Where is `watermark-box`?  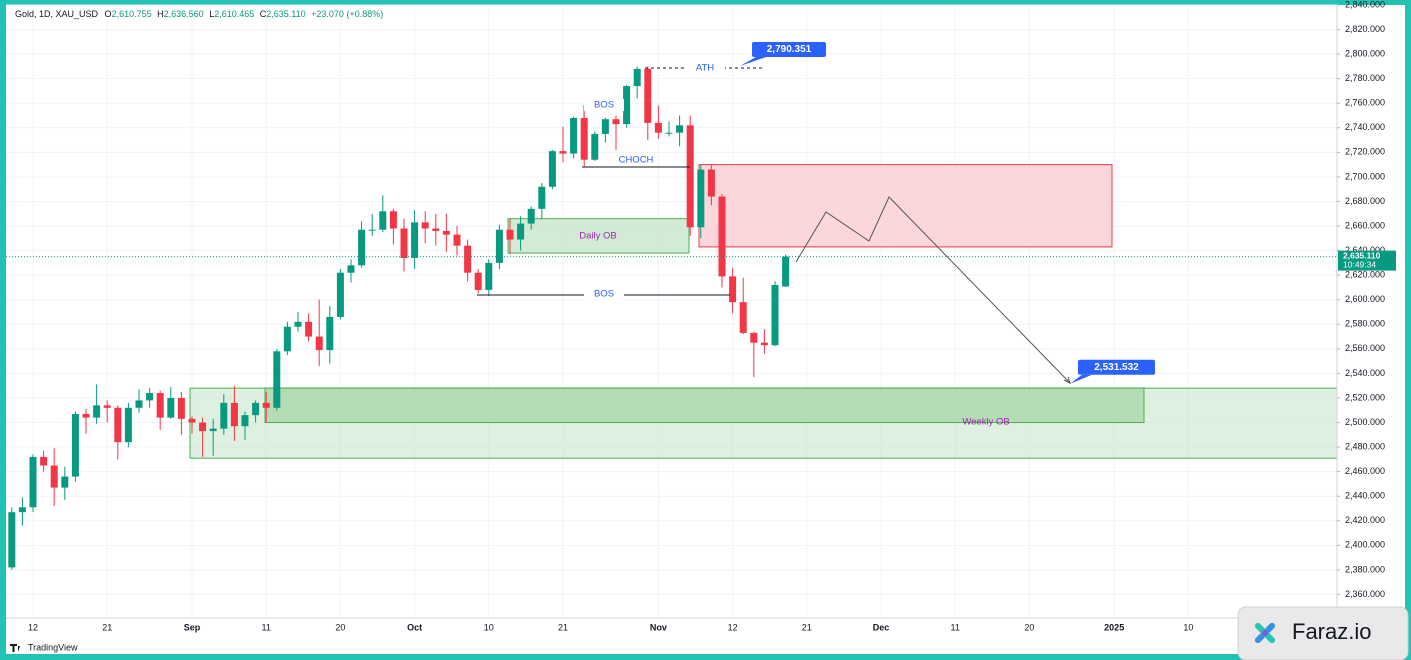 watermark-box is located at coordinates (1323, 633).